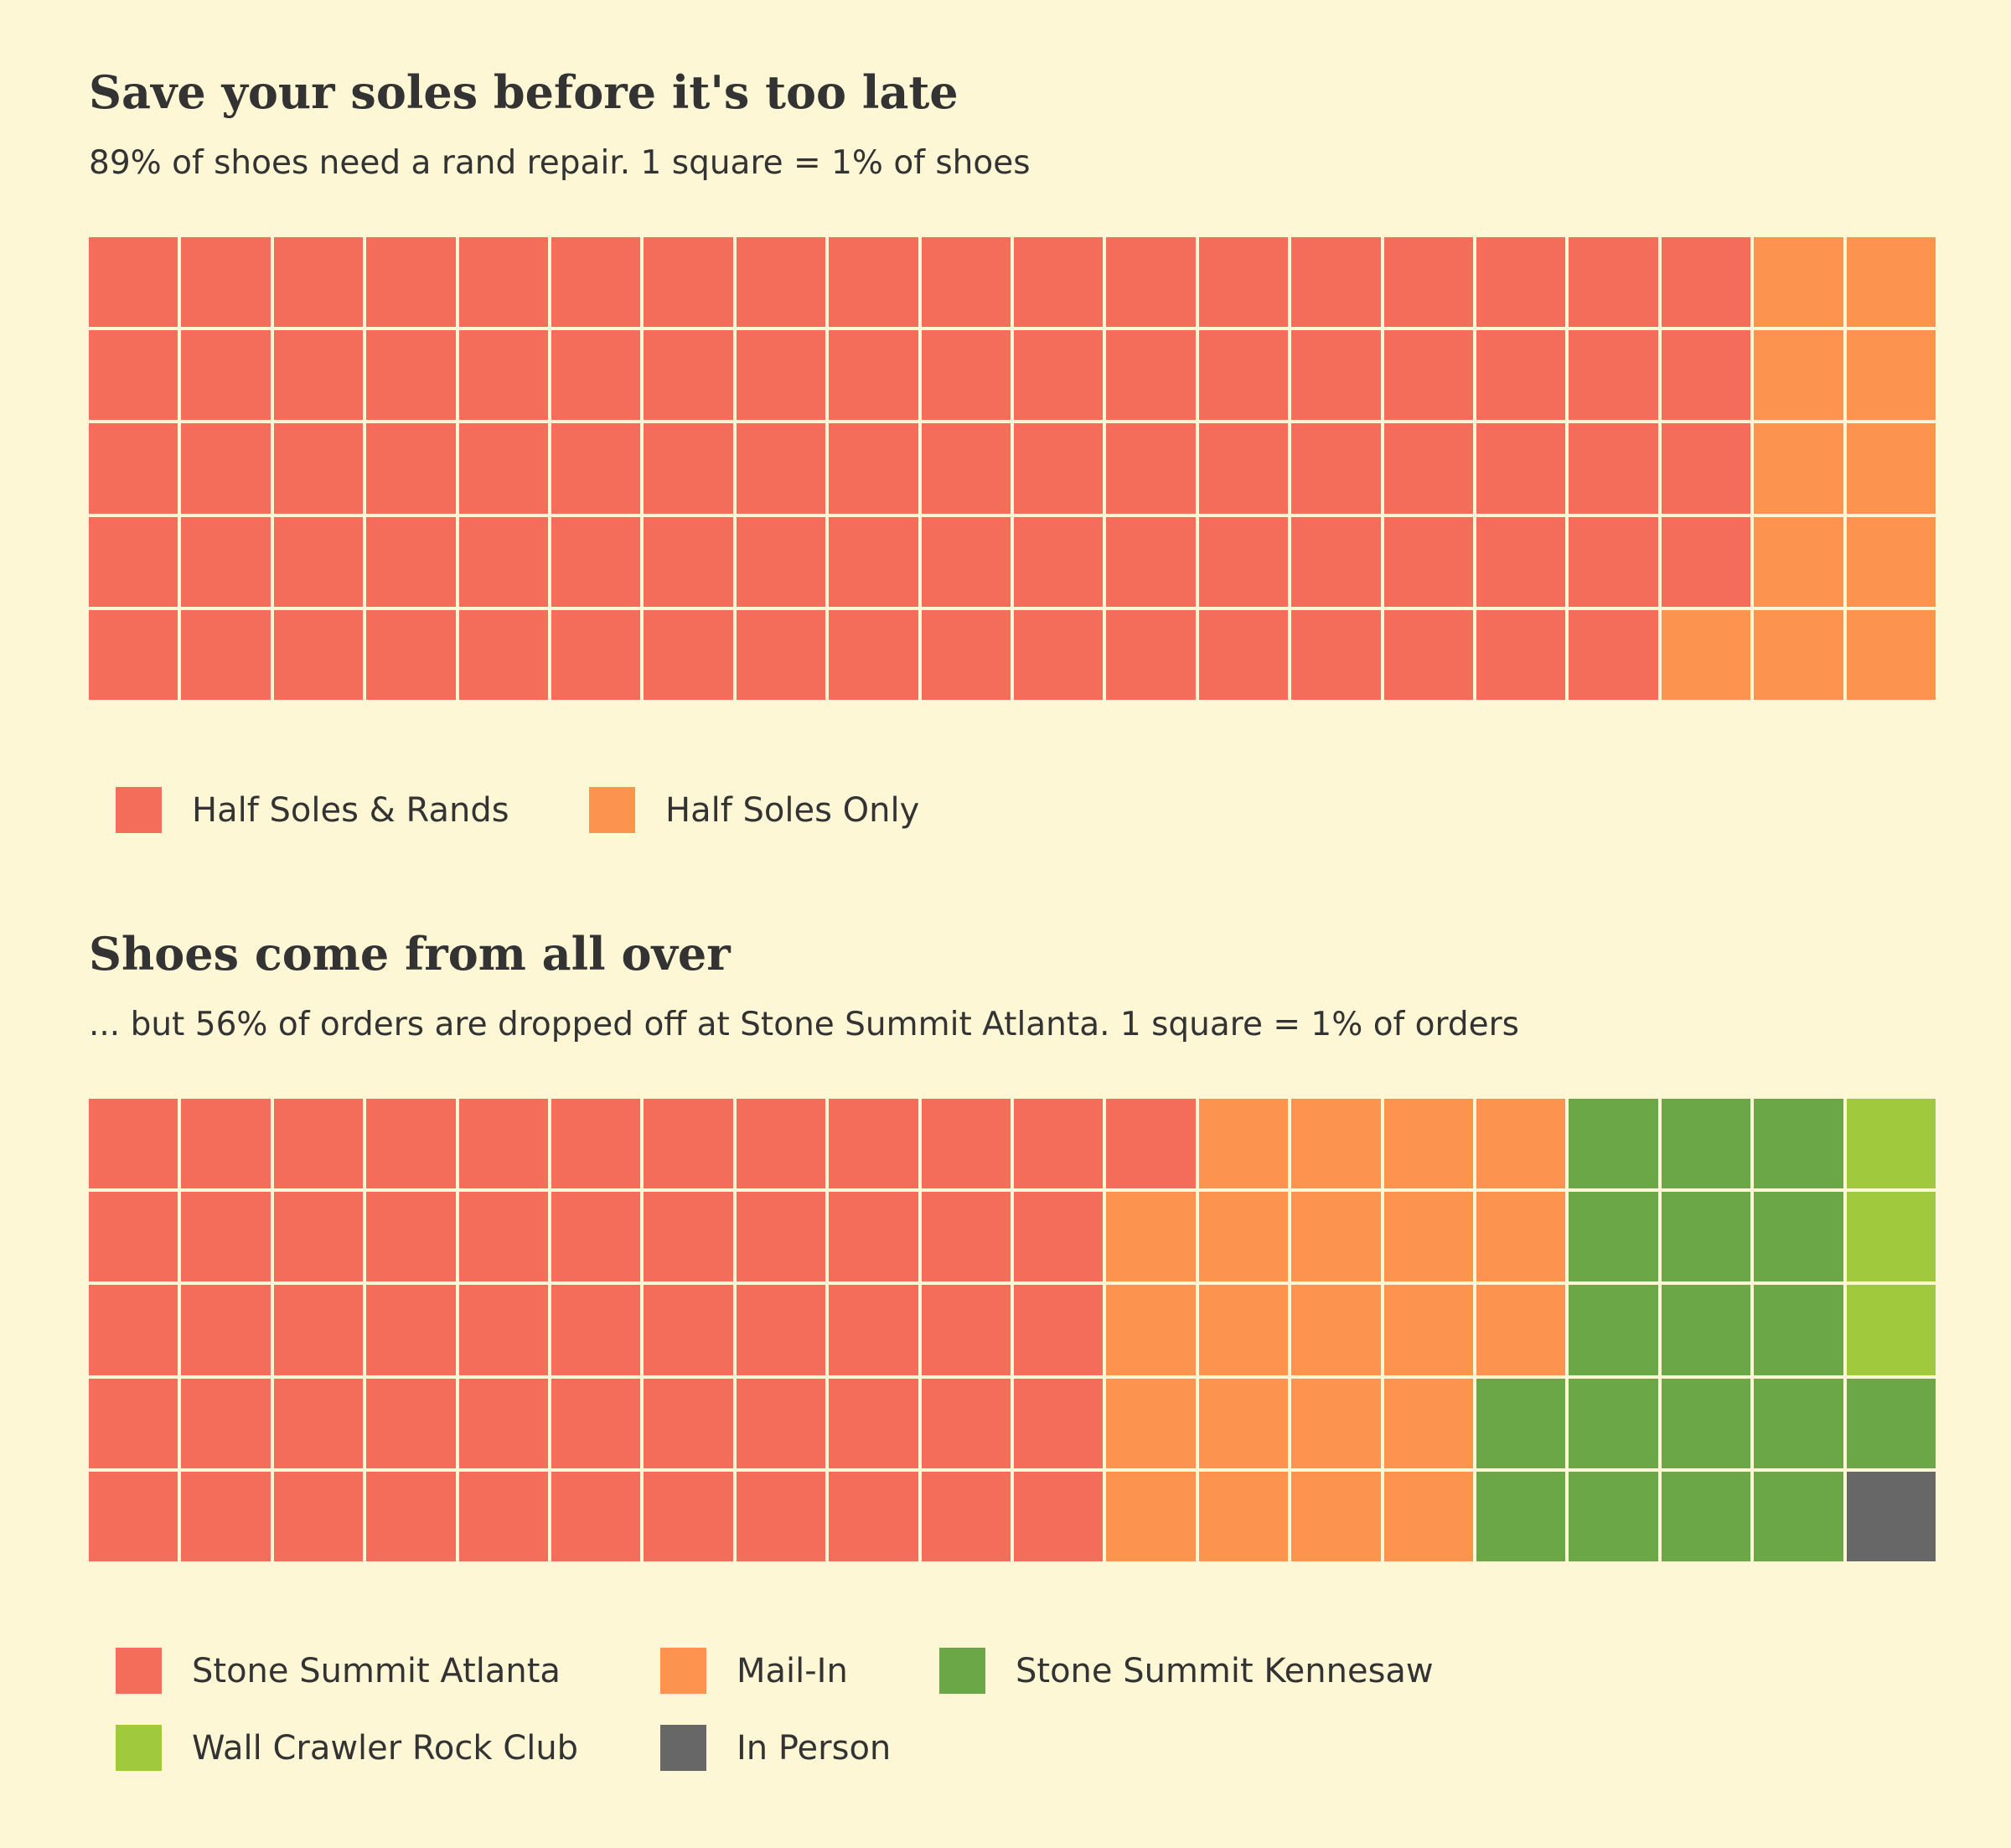 This screenshot has height=1848, width=2011. I want to click on legend-label-in-person: In Person, so click(814, 1748).